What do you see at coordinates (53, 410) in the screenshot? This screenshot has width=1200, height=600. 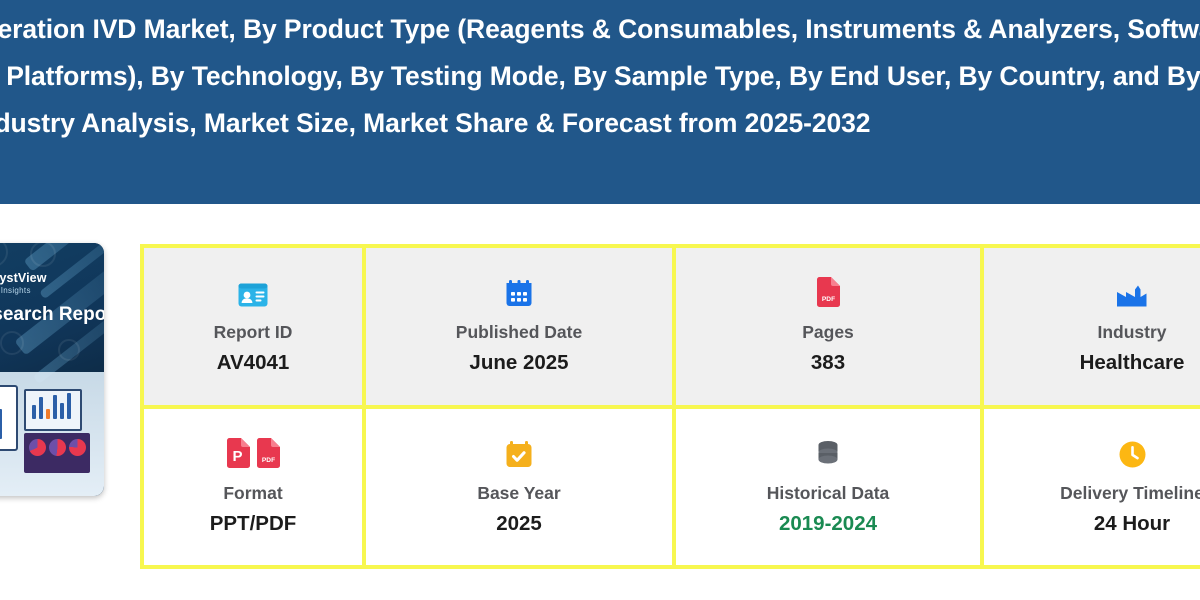 I see `tablet-chart-icon` at bounding box center [53, 410].